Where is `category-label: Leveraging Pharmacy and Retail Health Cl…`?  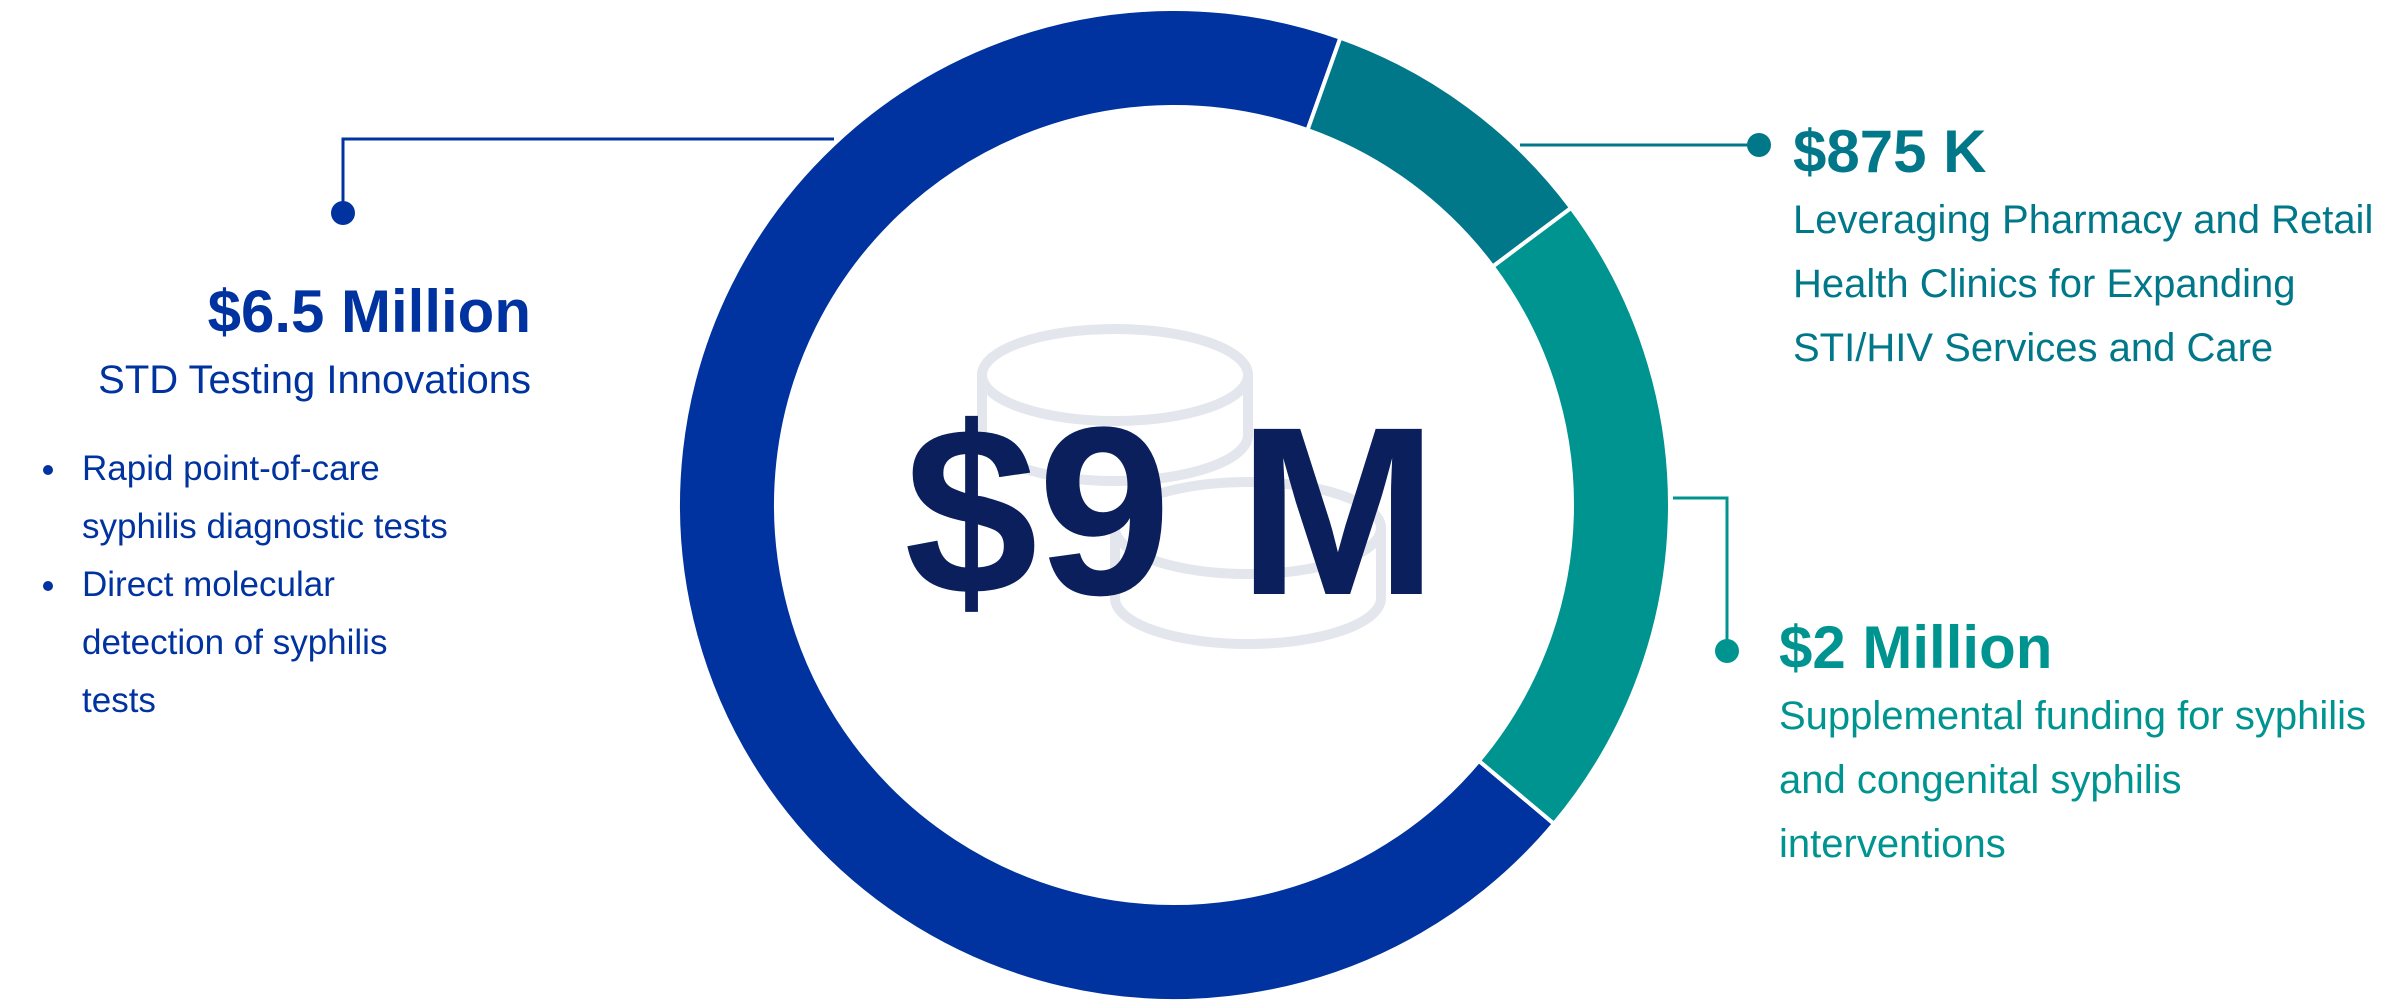
category-label: Leveraging Pharmacy and Retail Health Cl… is located at coordinates (2083, 284).